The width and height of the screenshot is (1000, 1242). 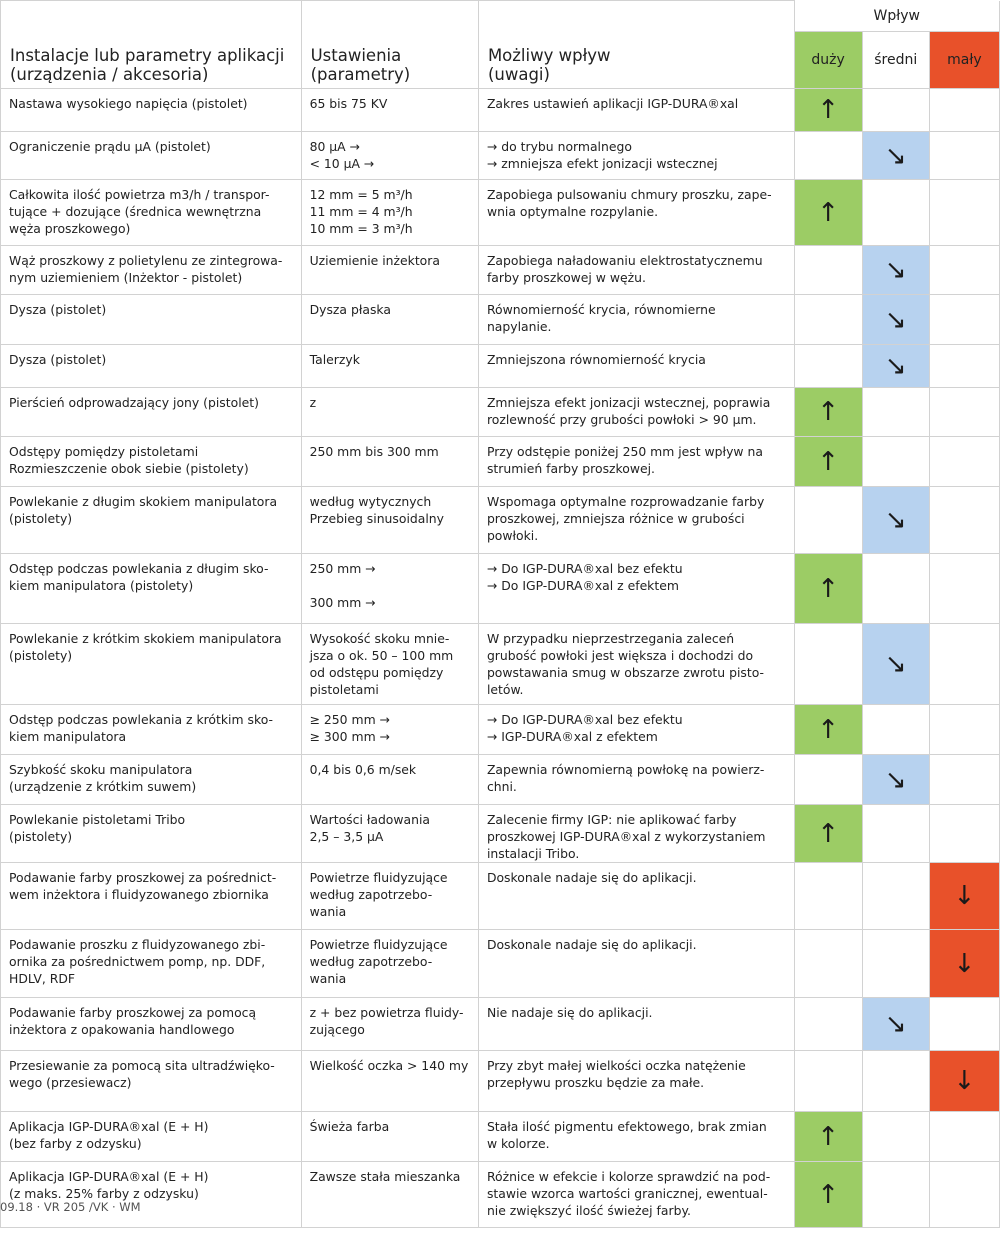 I want to click on header-settings: Ustawienia (parametry), so click(x=389, y=44).